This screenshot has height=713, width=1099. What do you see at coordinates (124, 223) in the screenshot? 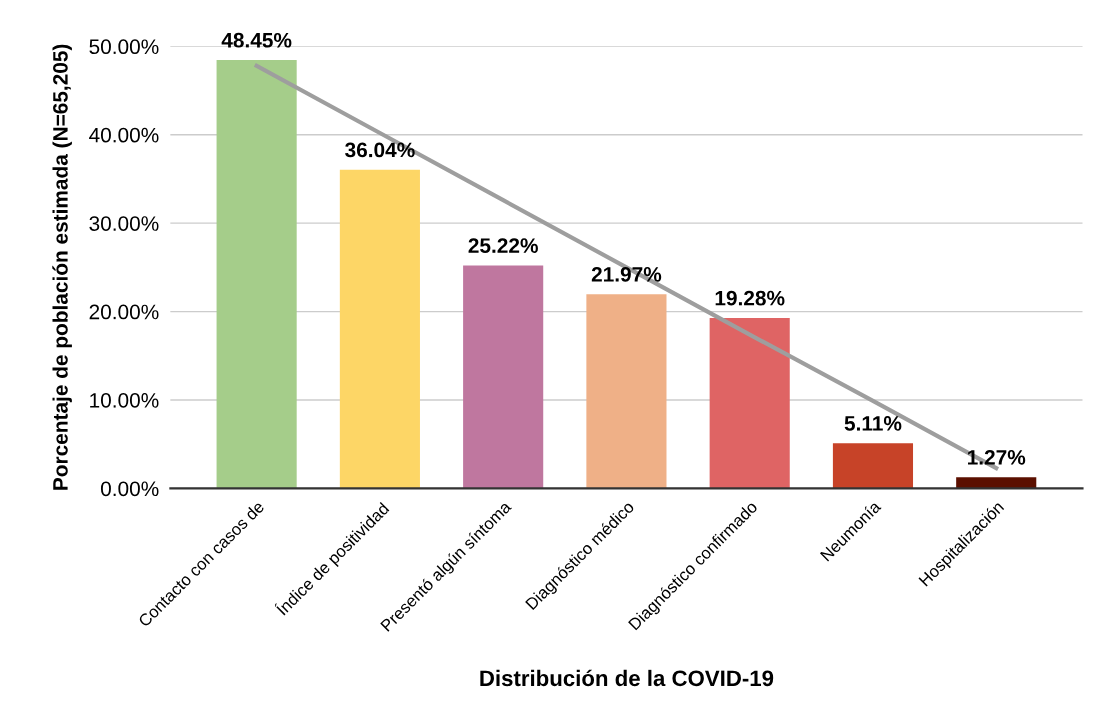
I see `y-tick-label: 30.00%` at bounding box center [124, 223].